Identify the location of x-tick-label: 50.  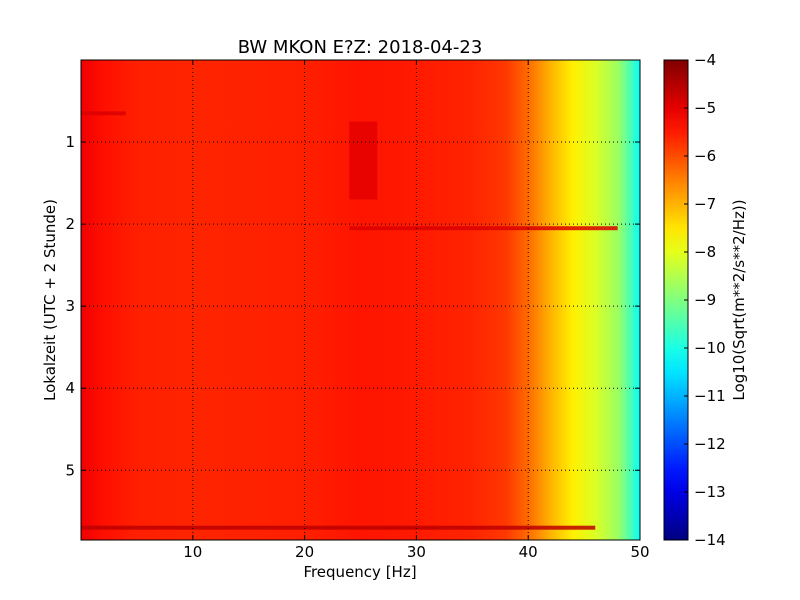
(639, 552).